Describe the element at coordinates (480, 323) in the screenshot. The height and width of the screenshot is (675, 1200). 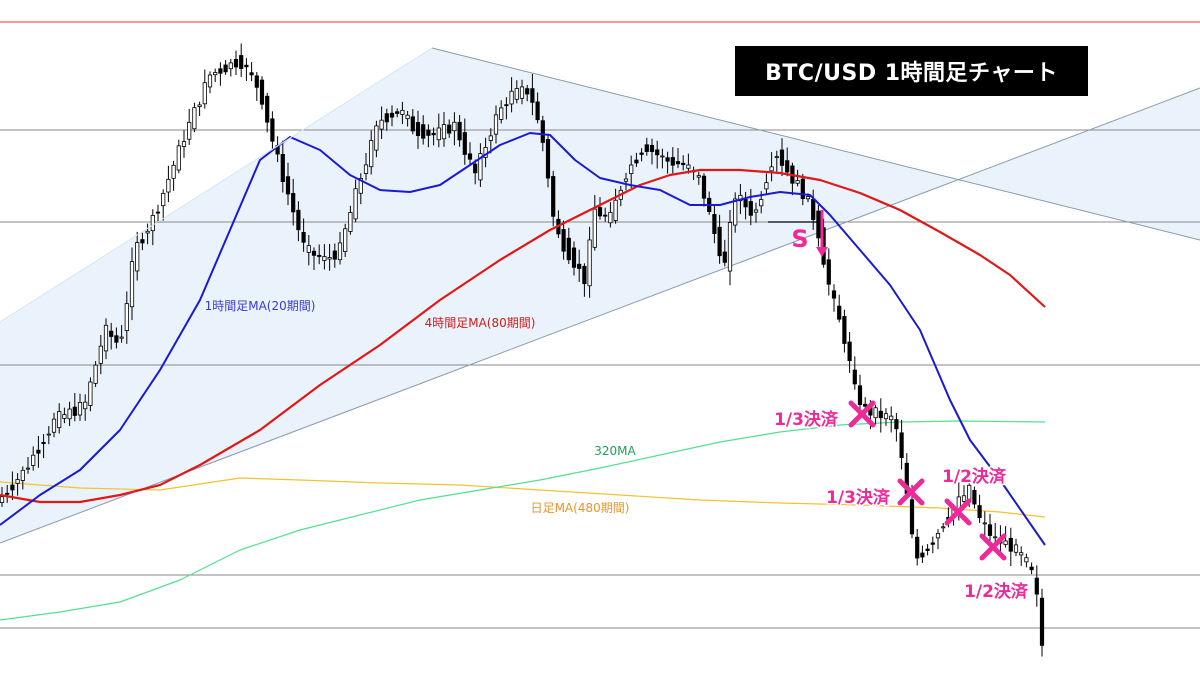
I see `ma-label: 4時間足MA(80期間)` at that location.